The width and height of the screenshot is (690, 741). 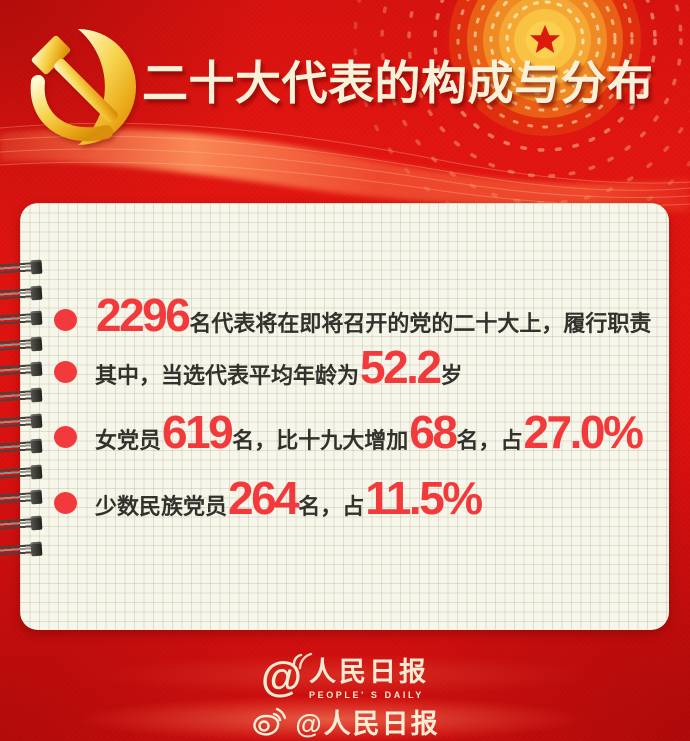 What do you see at coordinates (264, 498) in the screenshot?
I see `stat-number: 264` at bounding box center [264, 498].